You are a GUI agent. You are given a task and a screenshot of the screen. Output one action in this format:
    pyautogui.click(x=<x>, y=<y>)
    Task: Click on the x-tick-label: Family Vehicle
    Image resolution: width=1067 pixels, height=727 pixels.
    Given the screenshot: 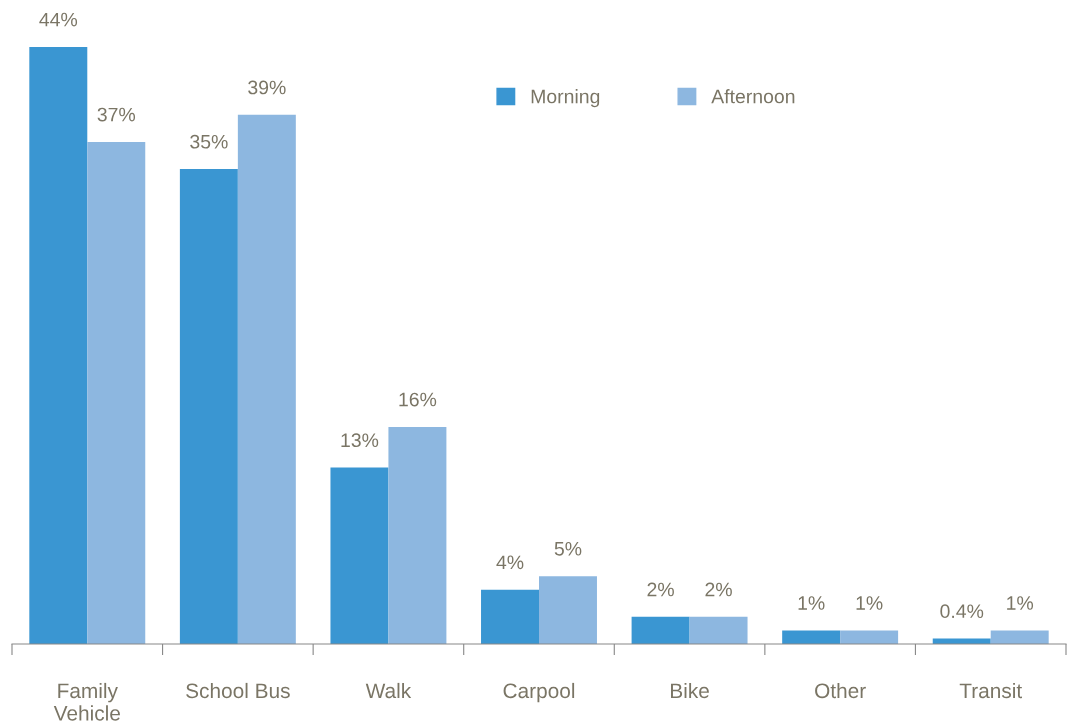 What is the action you would take?
    pyautogui.click(x=86, y=701)
    